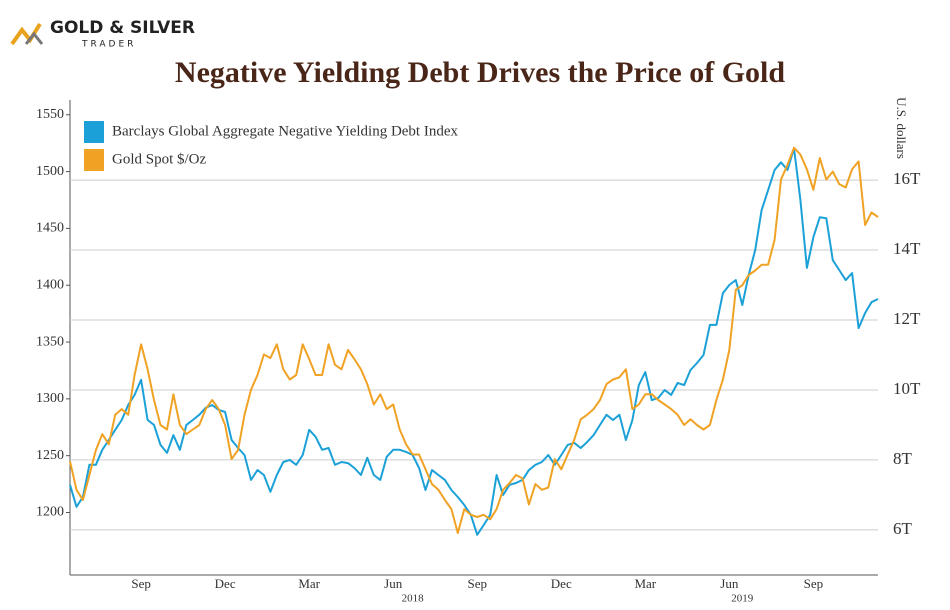 This screenshot has height=610, width=950. What do you see at coordinates (50, 171) in the screenshot?
I see `y-tick-label: 1500` at bounding box center [50, 171].